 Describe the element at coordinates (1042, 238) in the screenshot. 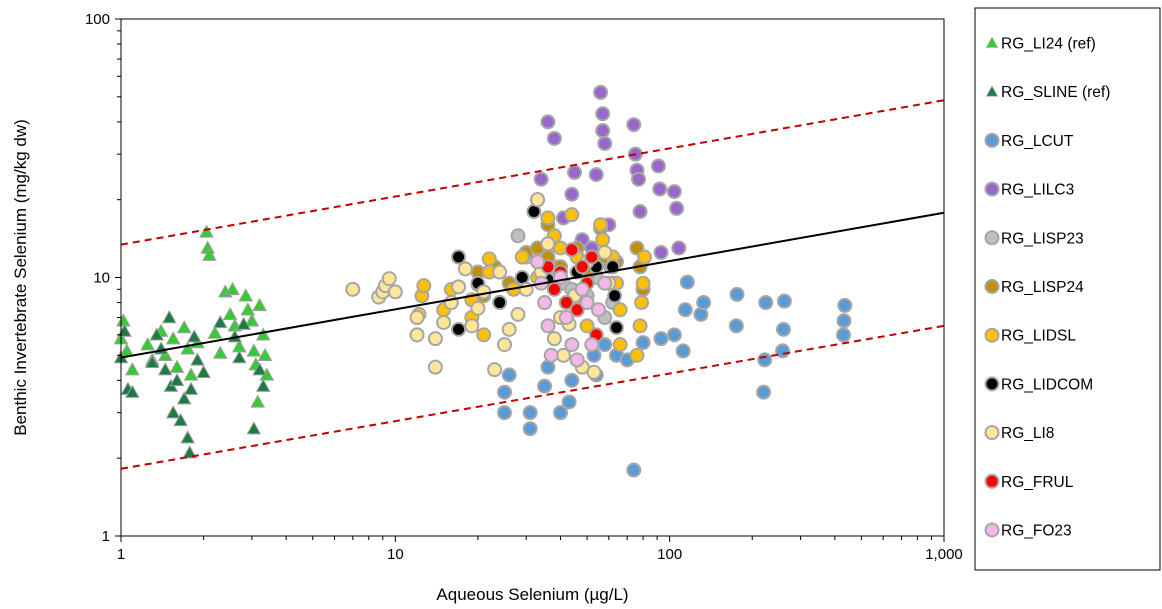

I see `legend-label: RG_LISP23` at that location.